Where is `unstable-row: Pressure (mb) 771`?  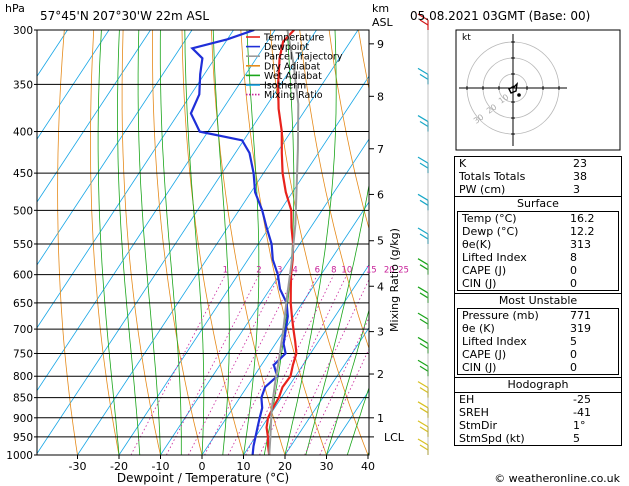
unstable-row: Pressure (mb) 771 is located at coordinates (538, 315).